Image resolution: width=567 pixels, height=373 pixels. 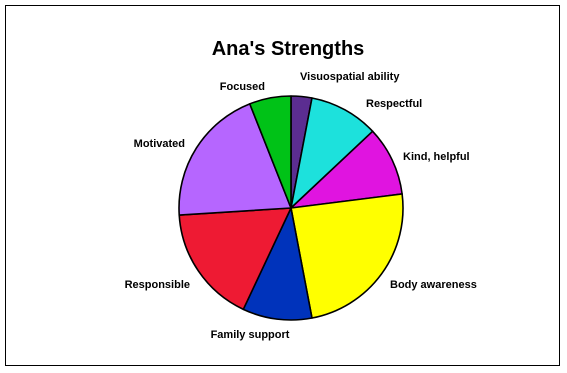 What do you see at coordinates (394, 104) in the screenshot?
I see `slice-label-respectful: Respectful` at bounding box center [394, 104].